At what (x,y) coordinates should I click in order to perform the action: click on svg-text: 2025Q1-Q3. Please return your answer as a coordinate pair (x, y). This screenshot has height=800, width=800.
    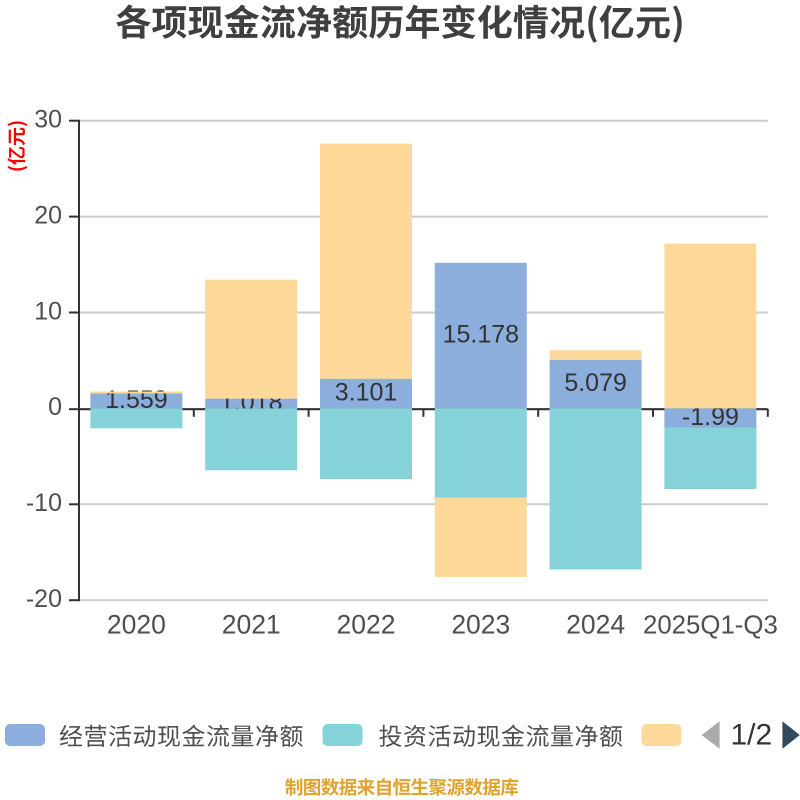
    Looking at the image, I should click on (710, 625).